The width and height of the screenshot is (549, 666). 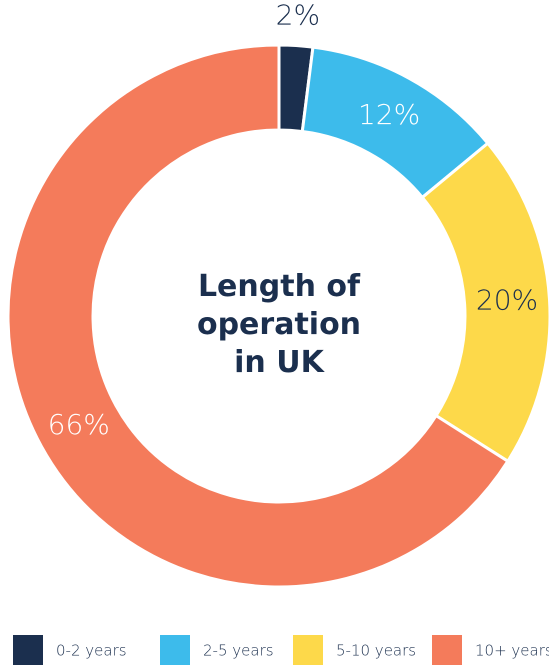 I want to click on chart-title: Length of operation in UK, so click(x=279, y=324).